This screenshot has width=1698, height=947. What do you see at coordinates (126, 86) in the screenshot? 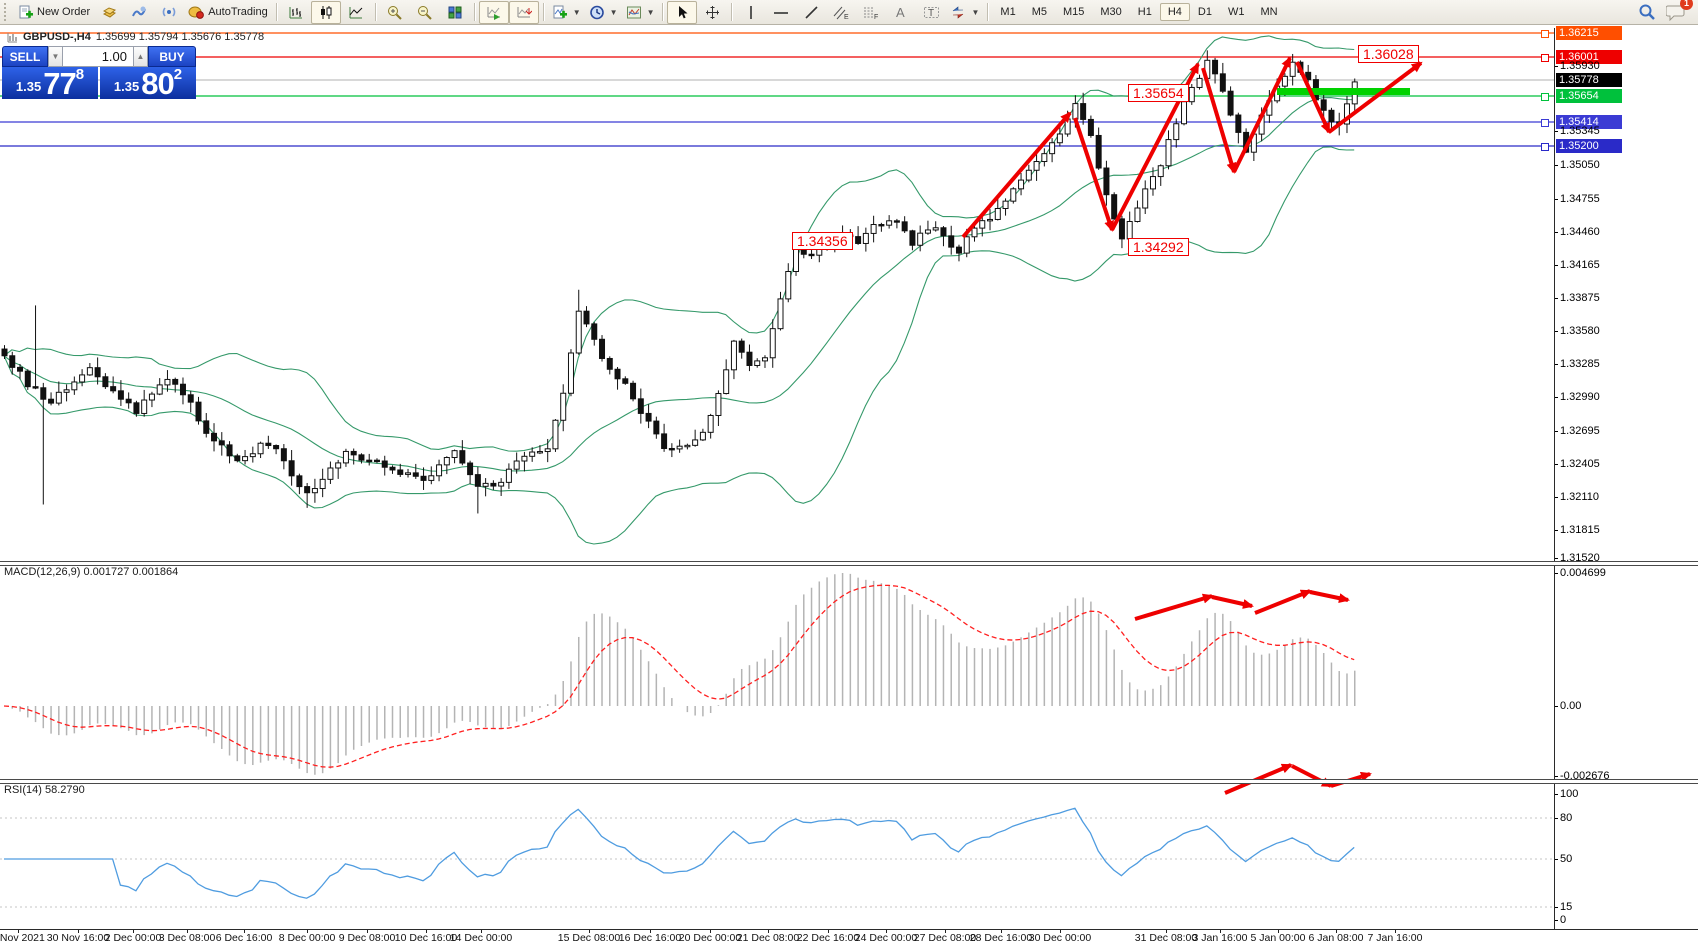
I see `buy-price-prefix: 1.35` at bounding box center [126, 86].